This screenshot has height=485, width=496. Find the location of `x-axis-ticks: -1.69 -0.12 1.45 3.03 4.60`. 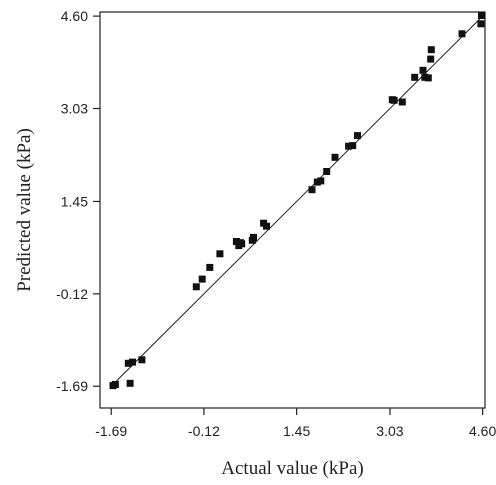

x-axis-ticks: -1.69 -0.12 1.45 3.03 4.60 is located at coordinates (295, 423).